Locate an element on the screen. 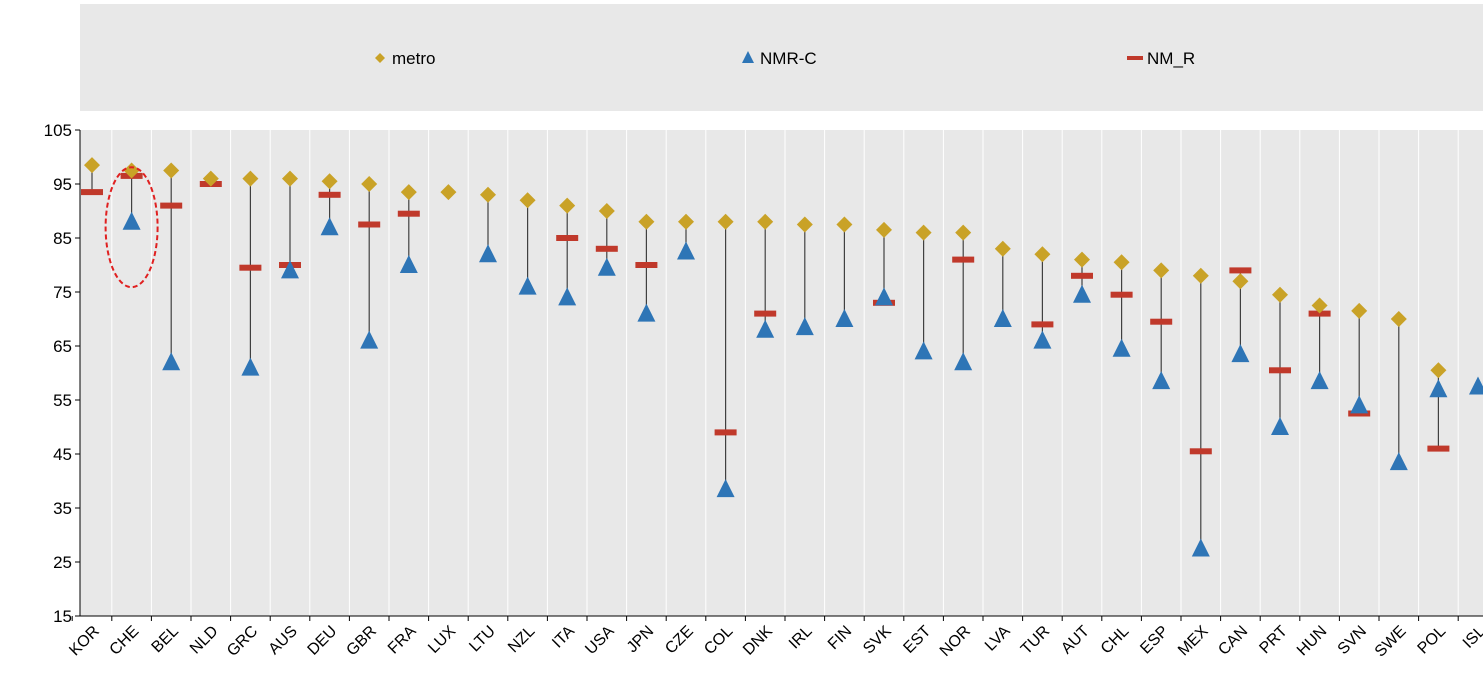  x-tick-label: AUT is located at coordinates (1075, 640).